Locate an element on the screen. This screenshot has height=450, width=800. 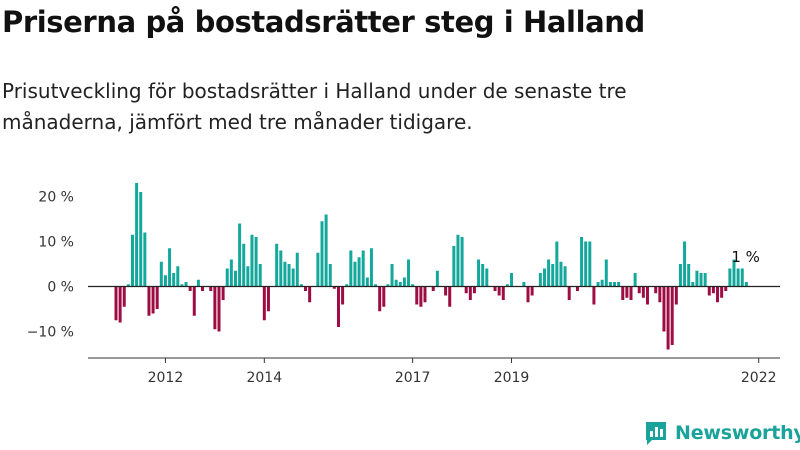
brand-logo: Newsworthy is located at coordinates (722, 433).